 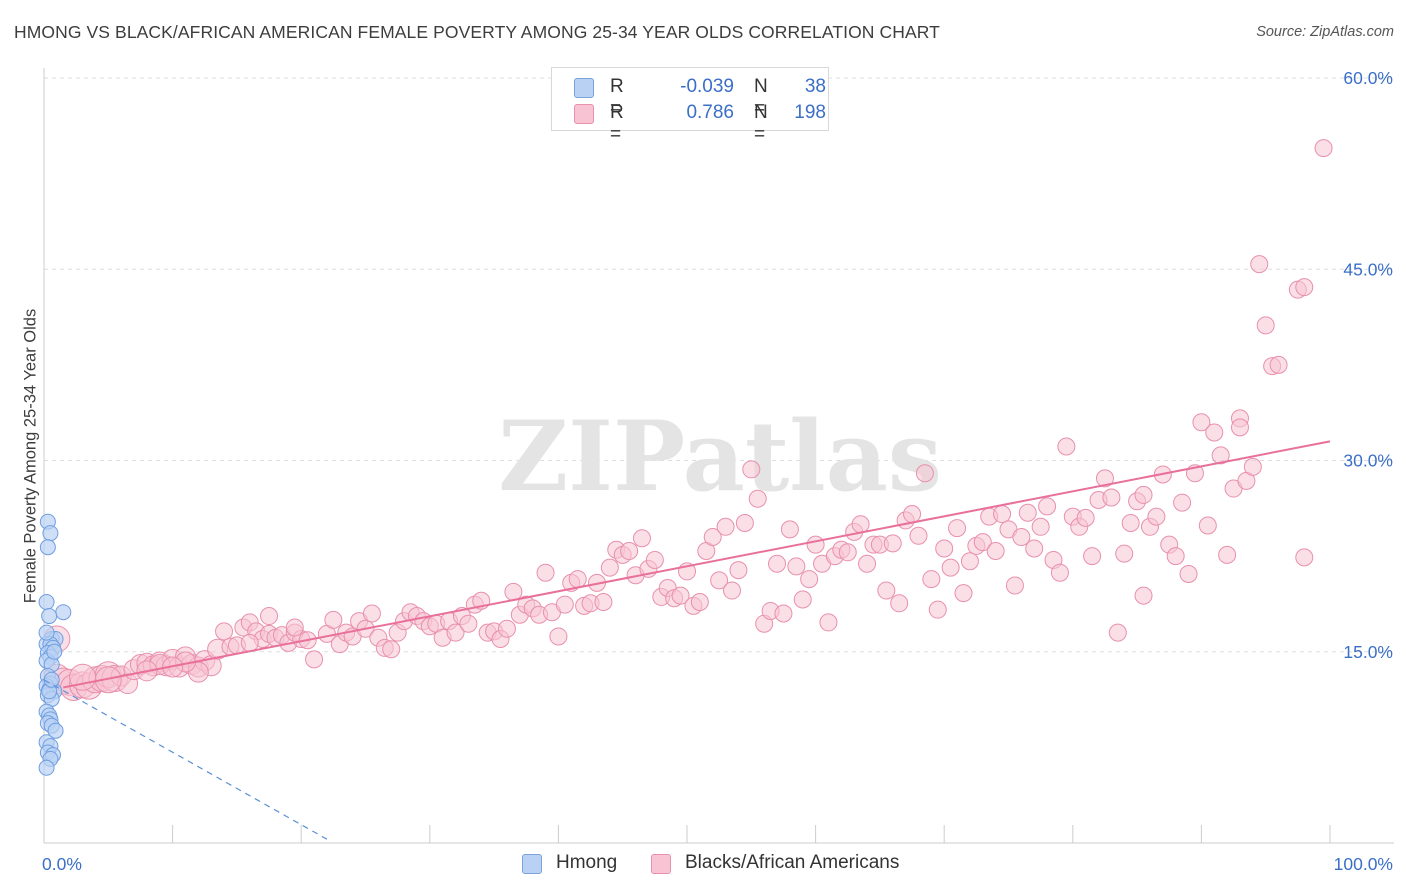 I want to click on r-value: 0.786, so click(x=710, y=112).